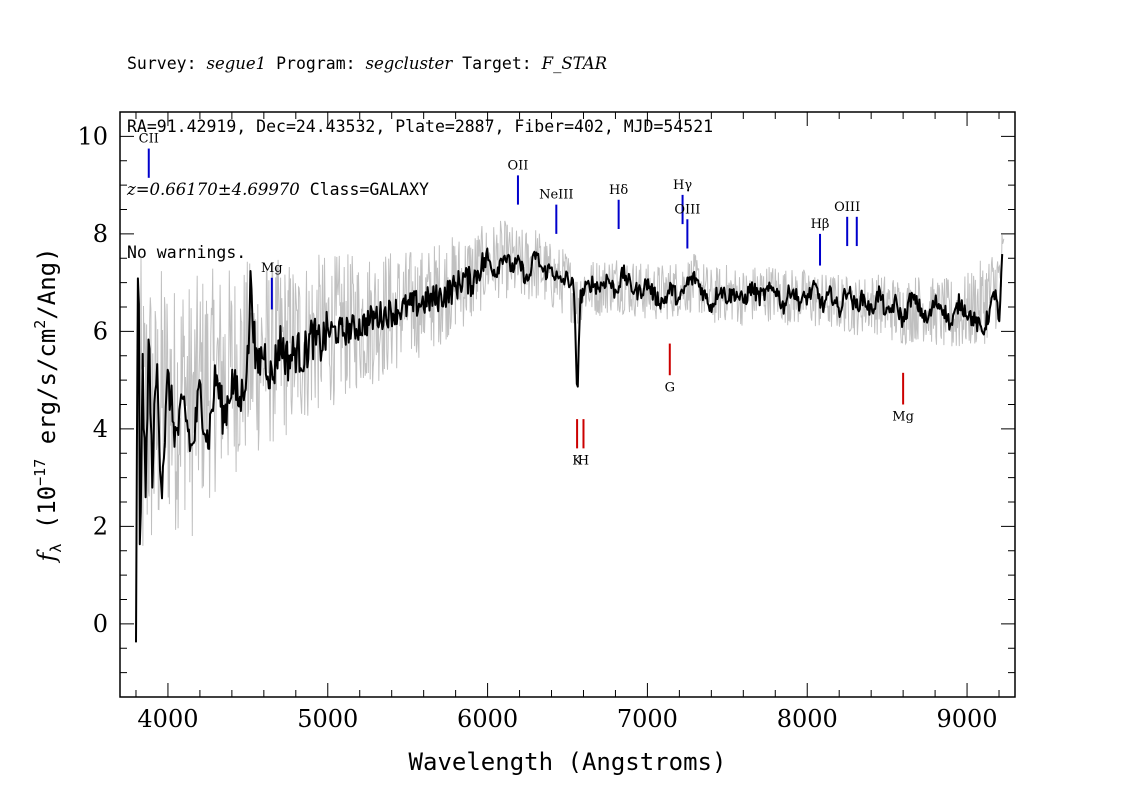 Image resolution: width=1134 pixels, height=810 pixels. I want to click on y-tick-label: 8, so click(100, 234).